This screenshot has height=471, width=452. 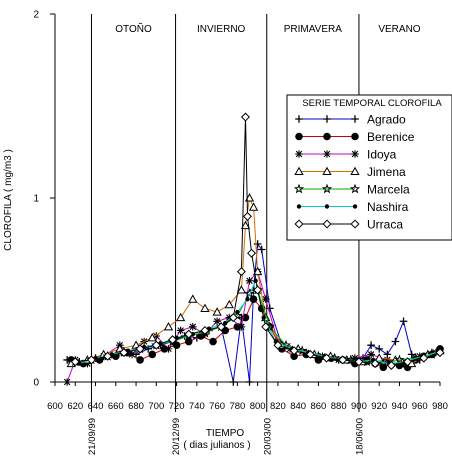 I want to click on y-axis-label: CLOROFILA ( mg/m3 ), so click(x=8, y=200).